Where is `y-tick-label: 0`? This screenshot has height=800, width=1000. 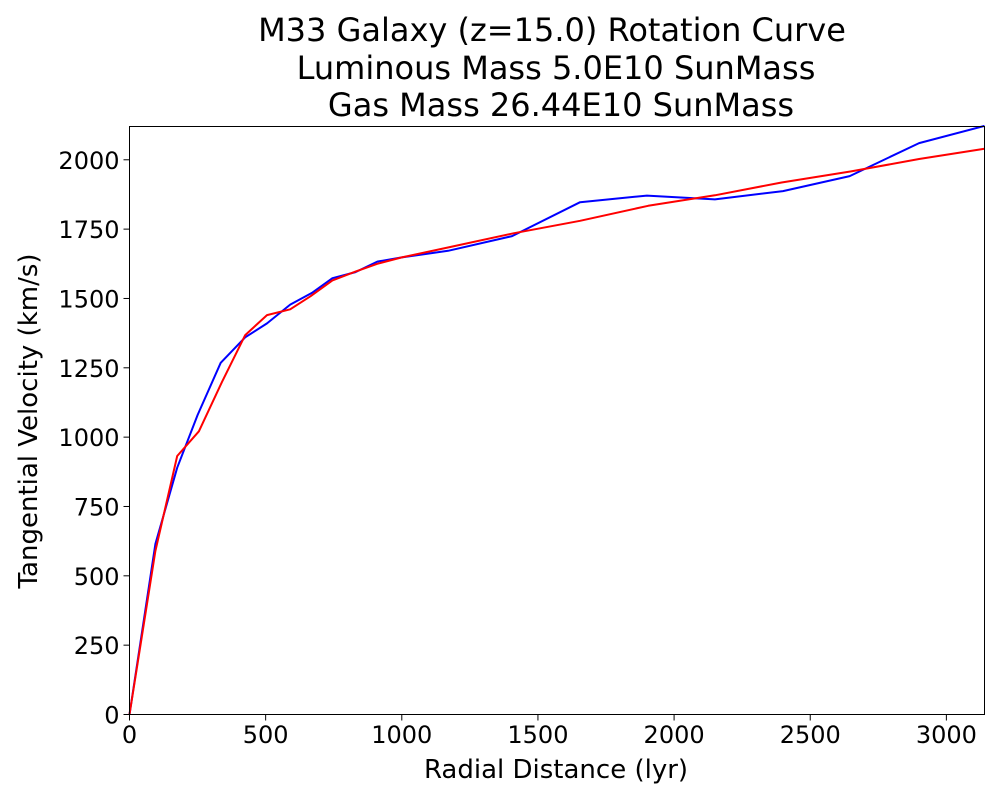
y-tick-label: 0 is located at coordinates (111, 716).